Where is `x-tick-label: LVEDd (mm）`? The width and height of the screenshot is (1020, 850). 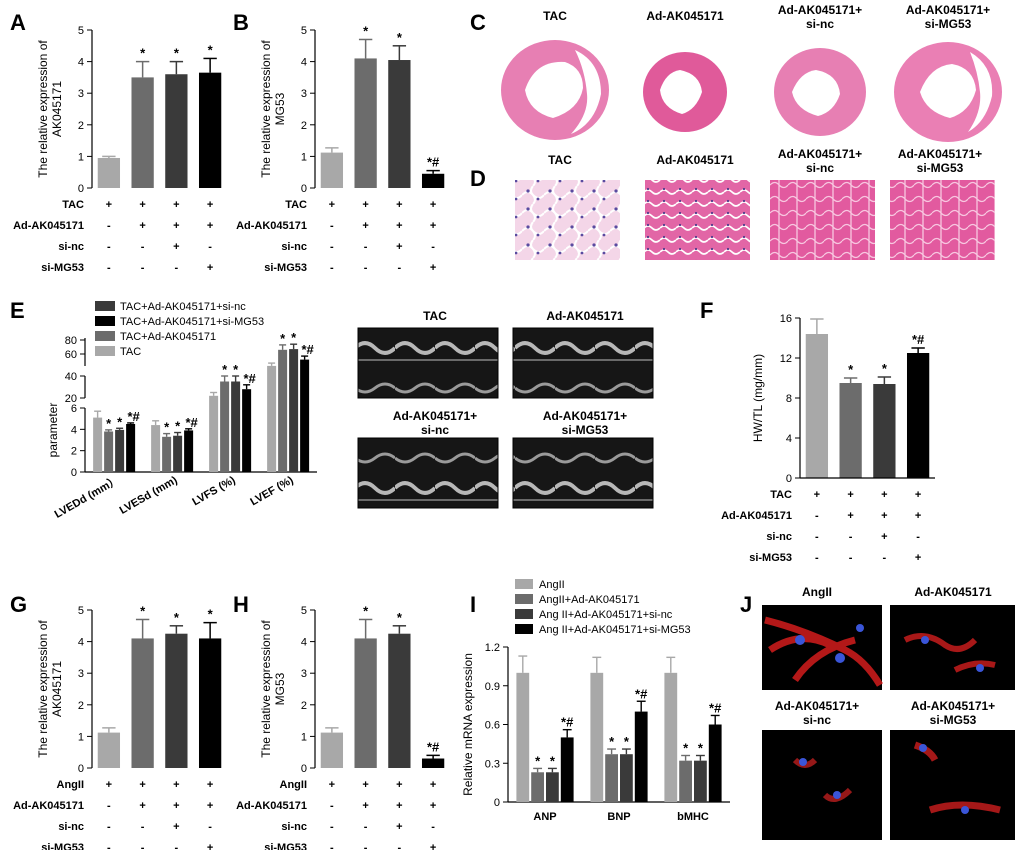 x-tick-label: LVEDd (mm） is located at coordinates (86, 497).